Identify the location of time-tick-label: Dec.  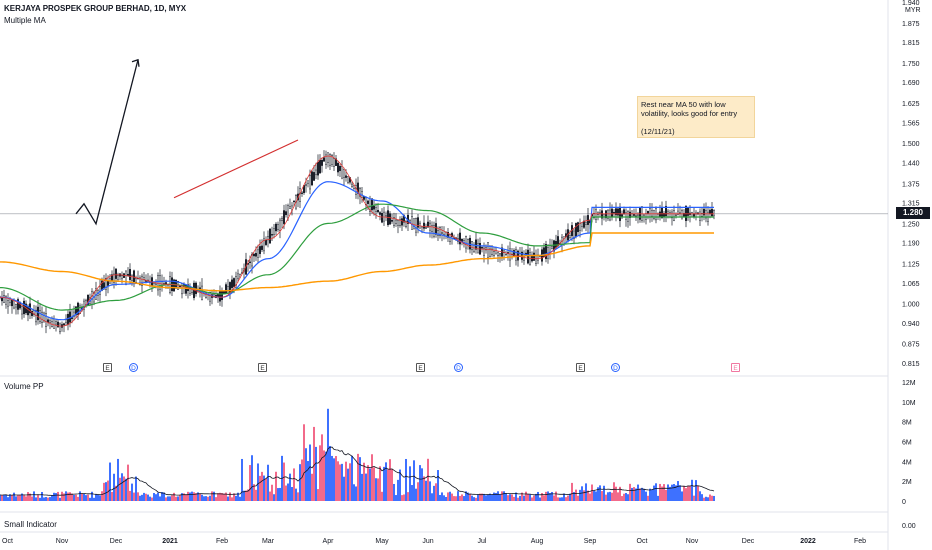
(116, 541).